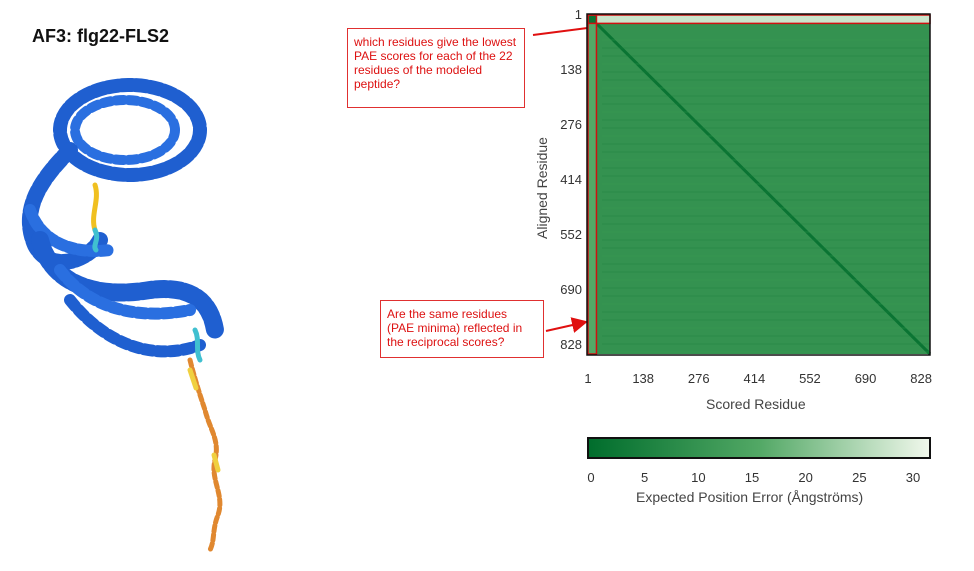 The width and height of the screenshot is (974, 571). Describe the element at coordinates (698, 378) in the screenshot. I see `x-tick-label: 276` at that location.